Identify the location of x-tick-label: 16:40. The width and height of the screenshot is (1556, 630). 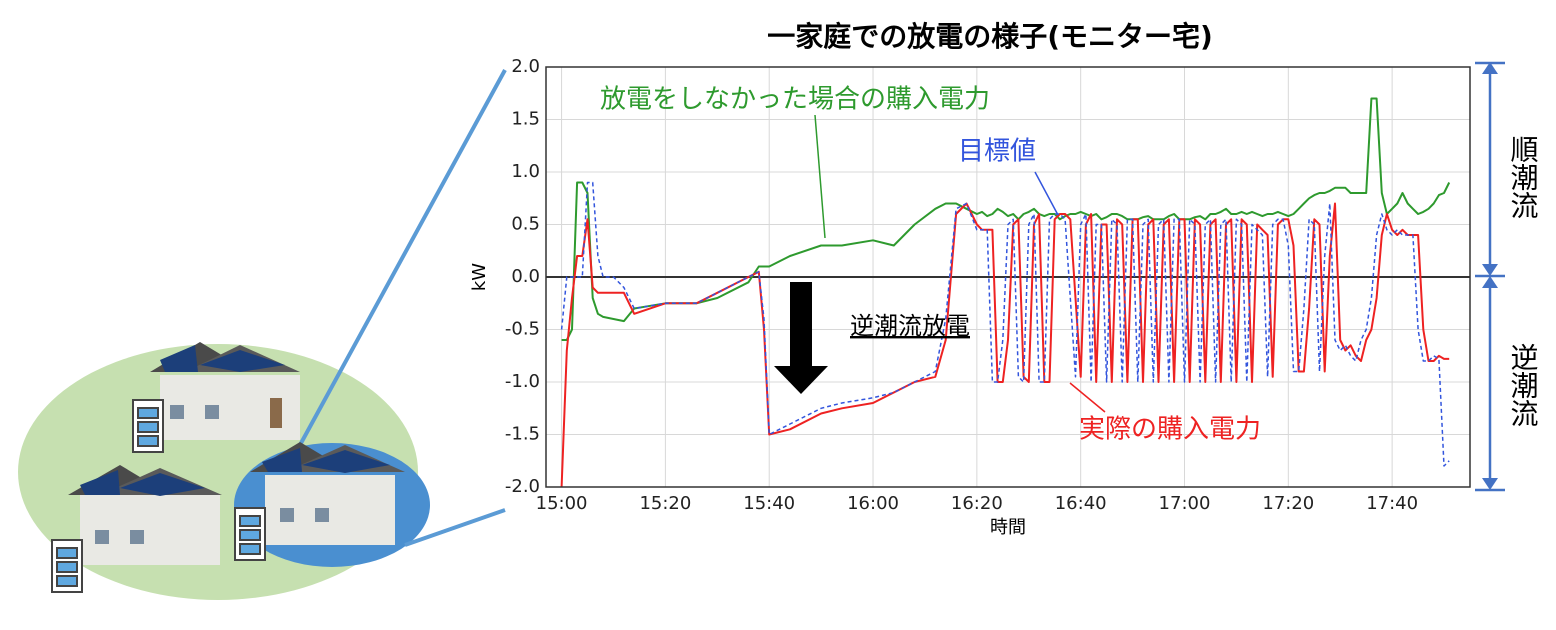
(1081, 503).